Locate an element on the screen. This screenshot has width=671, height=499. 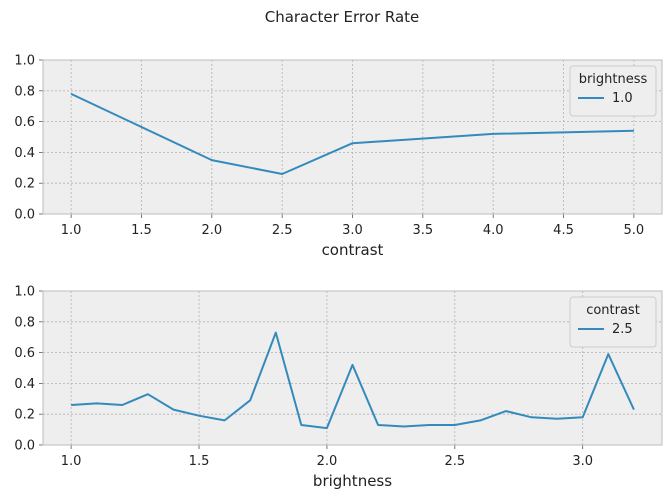
x-tick-label: 4.0 is located at coordinates (493, 230).